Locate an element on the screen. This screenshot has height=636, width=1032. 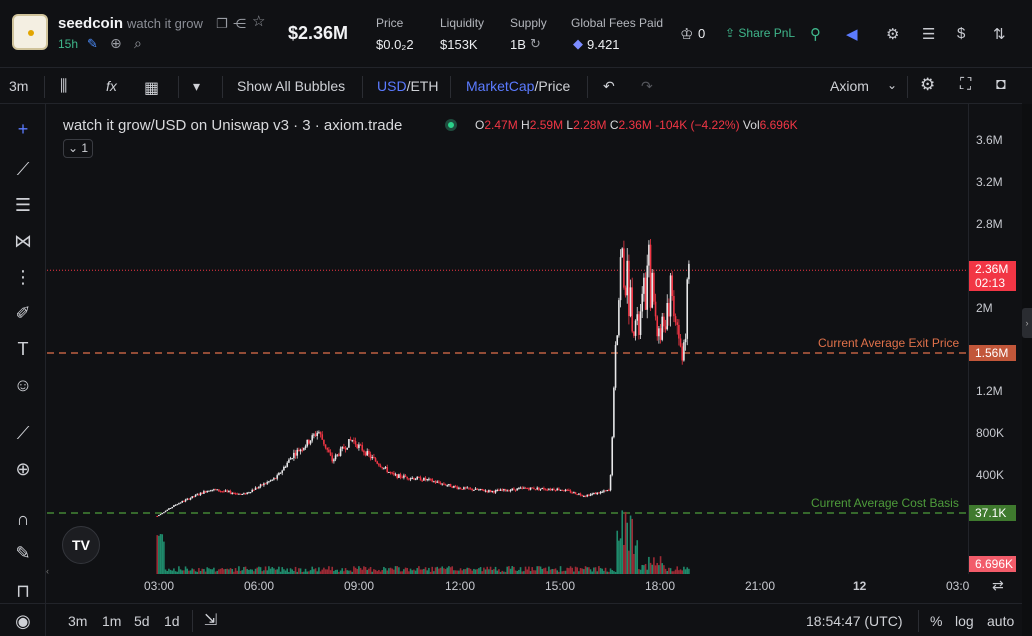
interval-select: 3m is located at coordinates (19, 86).